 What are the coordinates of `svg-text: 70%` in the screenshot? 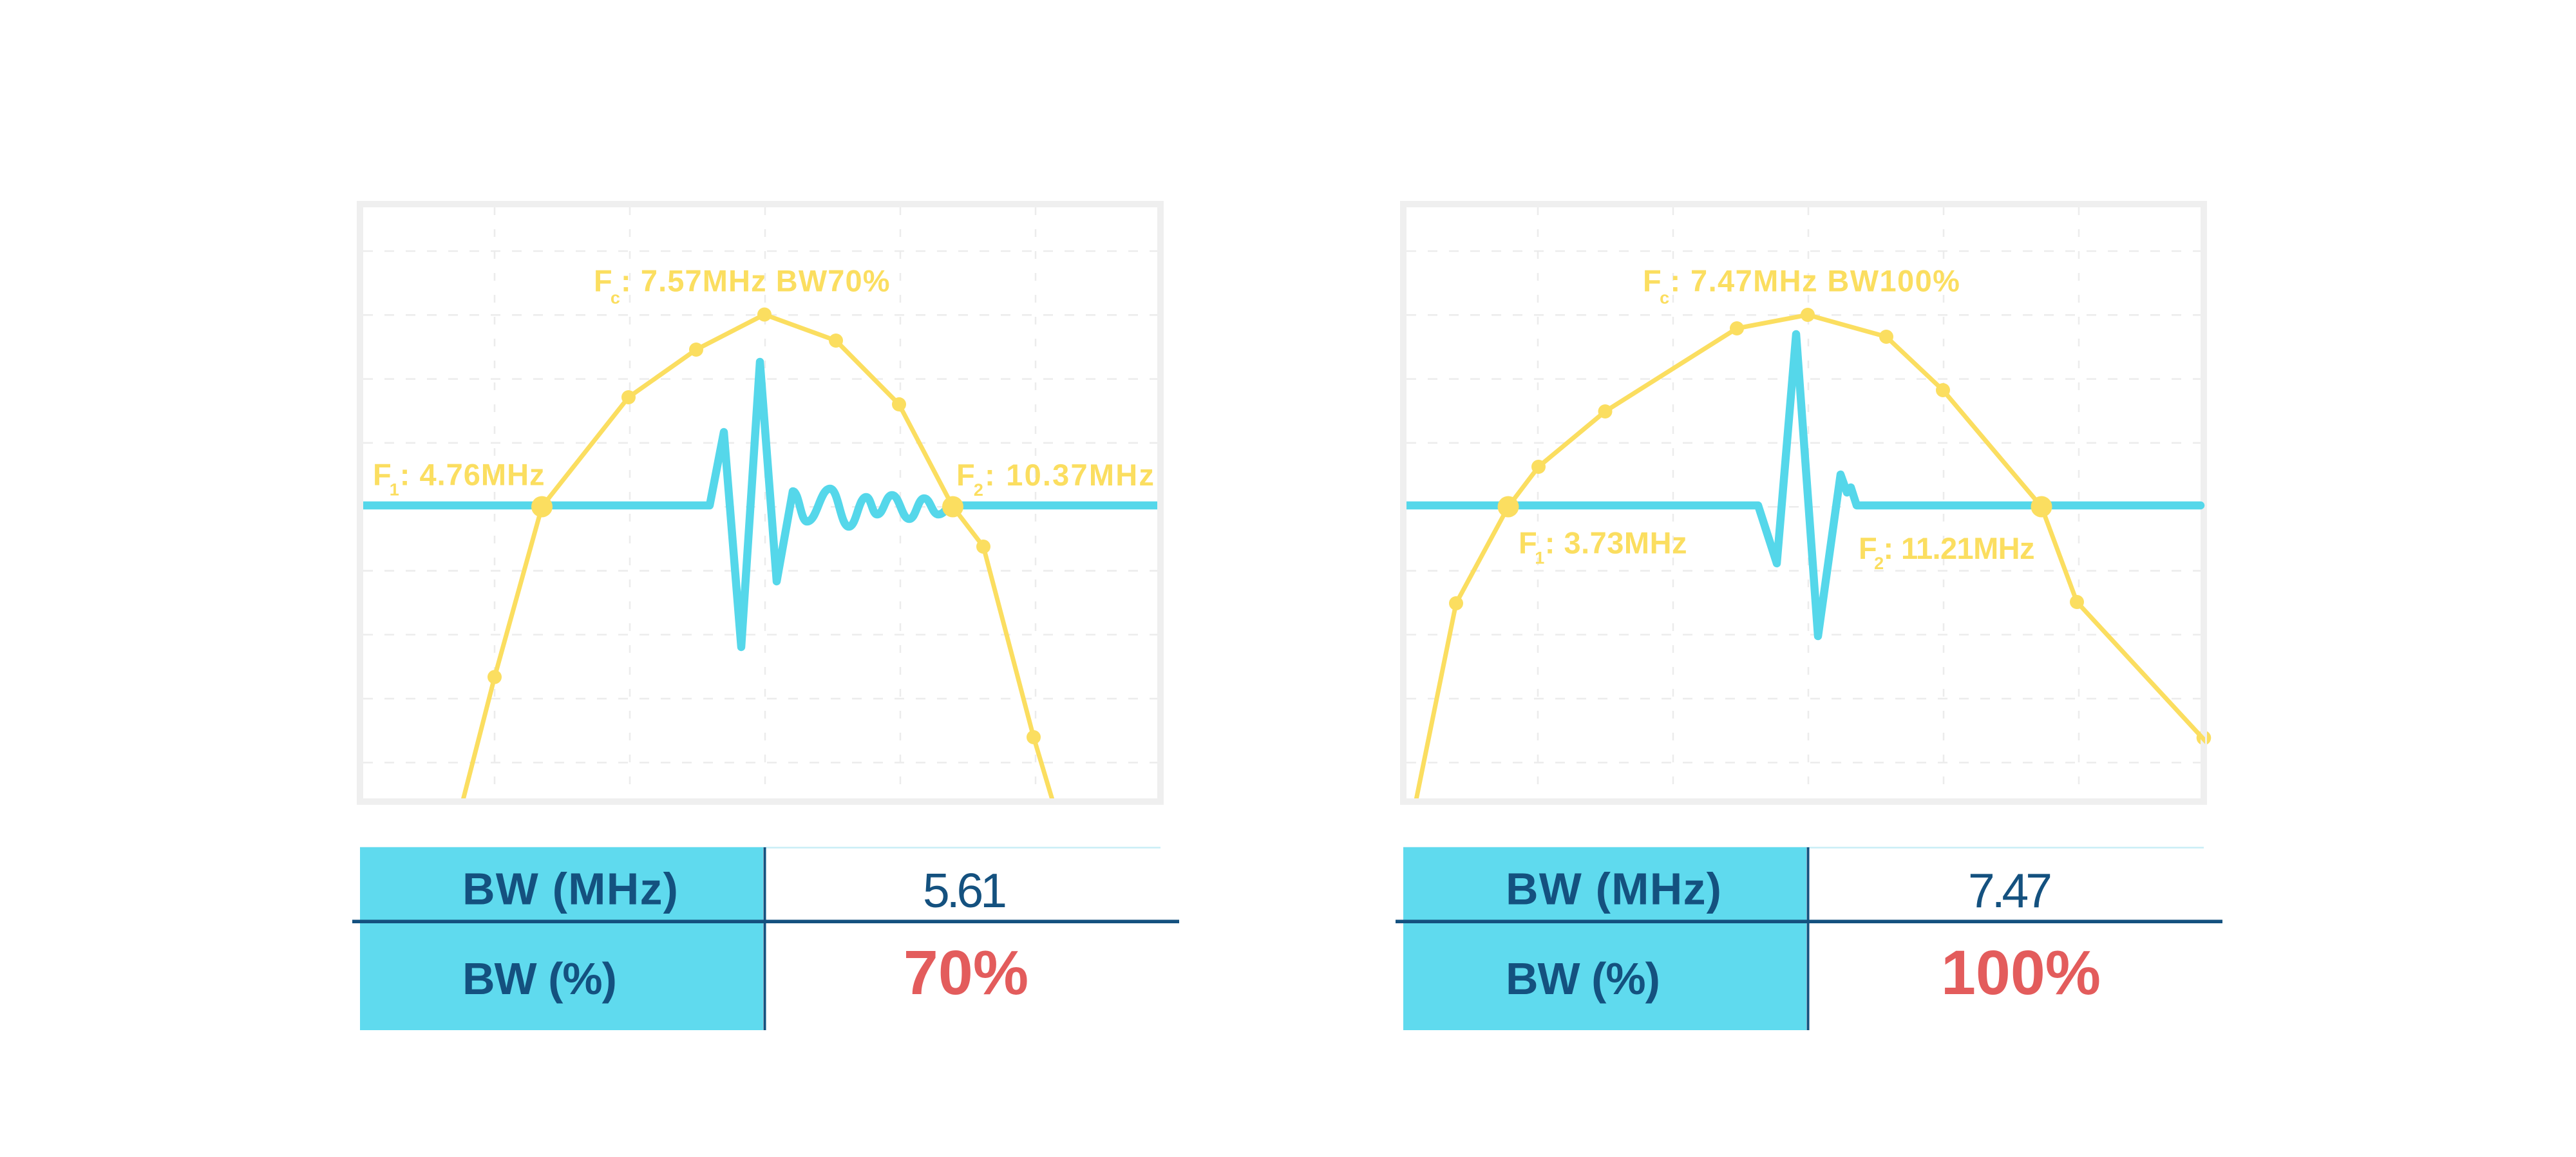 It's located at (966, 972).